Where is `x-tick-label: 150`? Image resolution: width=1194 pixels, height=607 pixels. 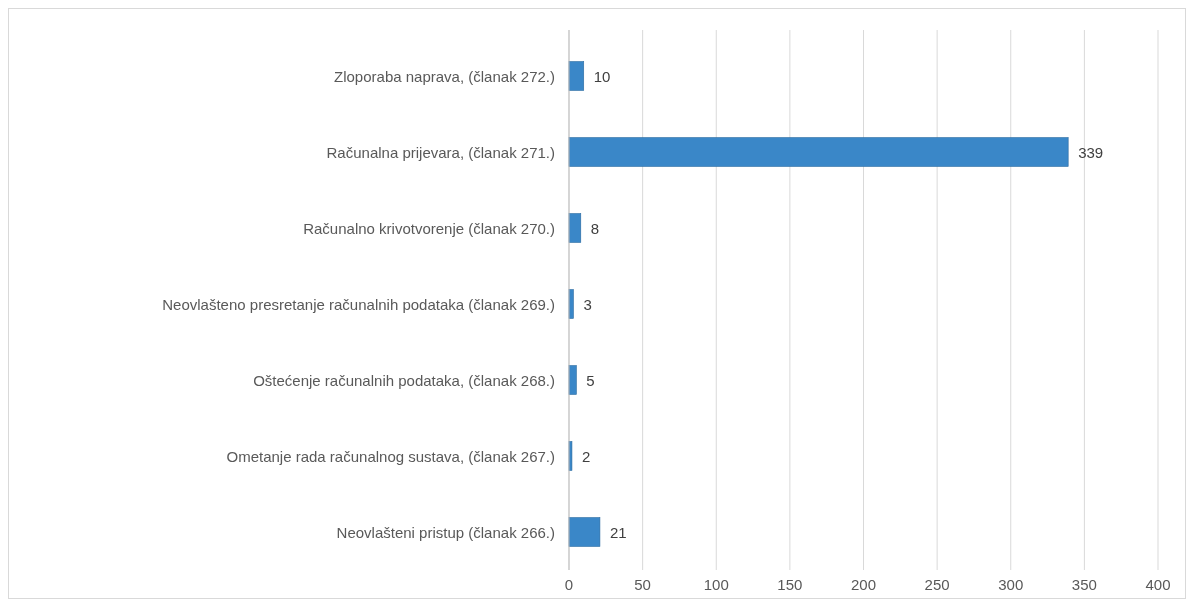
x-tick-label: 150 is located at coordinates (790, 584).